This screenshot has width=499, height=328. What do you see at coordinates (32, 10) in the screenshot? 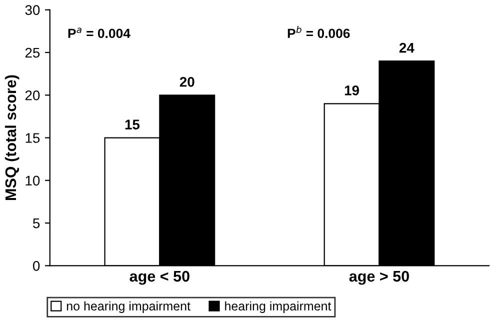
I see `y-tick-label: 30` at bounding box center [32, 10].